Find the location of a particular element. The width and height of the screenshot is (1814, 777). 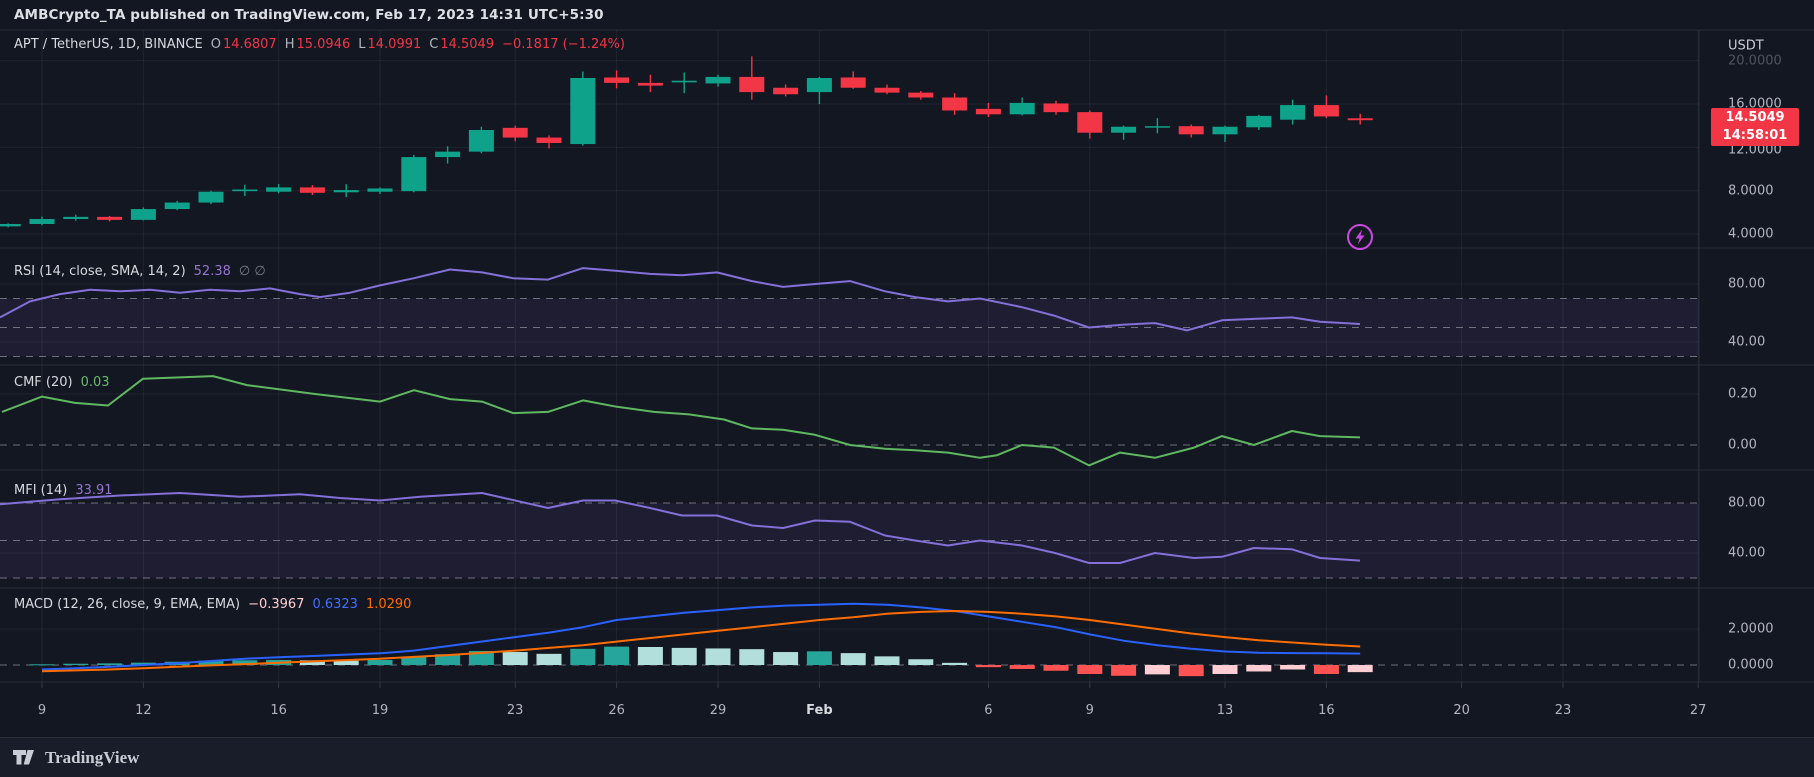

macd-histogram is located at coordinates (701, 661).